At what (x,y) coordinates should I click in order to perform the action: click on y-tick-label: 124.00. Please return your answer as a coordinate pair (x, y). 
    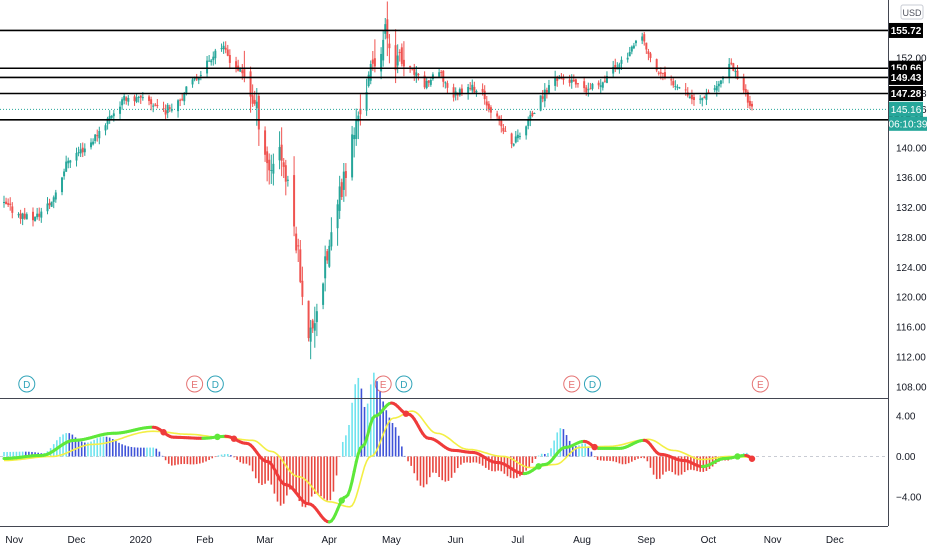
    Looking at the image, I should click on (911, 268).